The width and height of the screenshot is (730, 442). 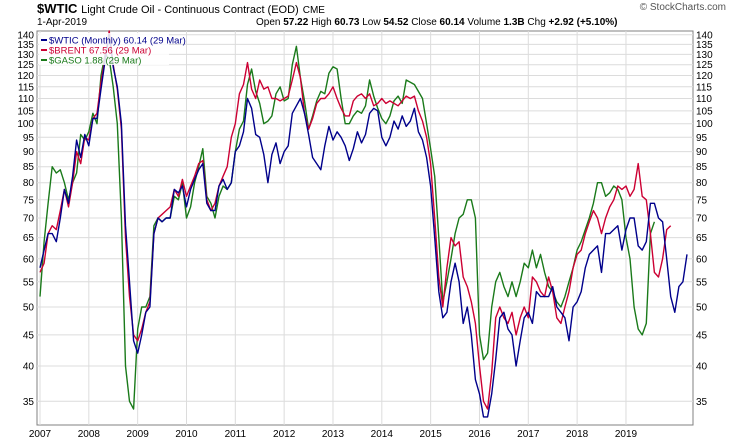 What do you see at coordinates (704, 35) in the screenshot?
I see `y-tick-label-right: 140` at bounding box center [704, 35].